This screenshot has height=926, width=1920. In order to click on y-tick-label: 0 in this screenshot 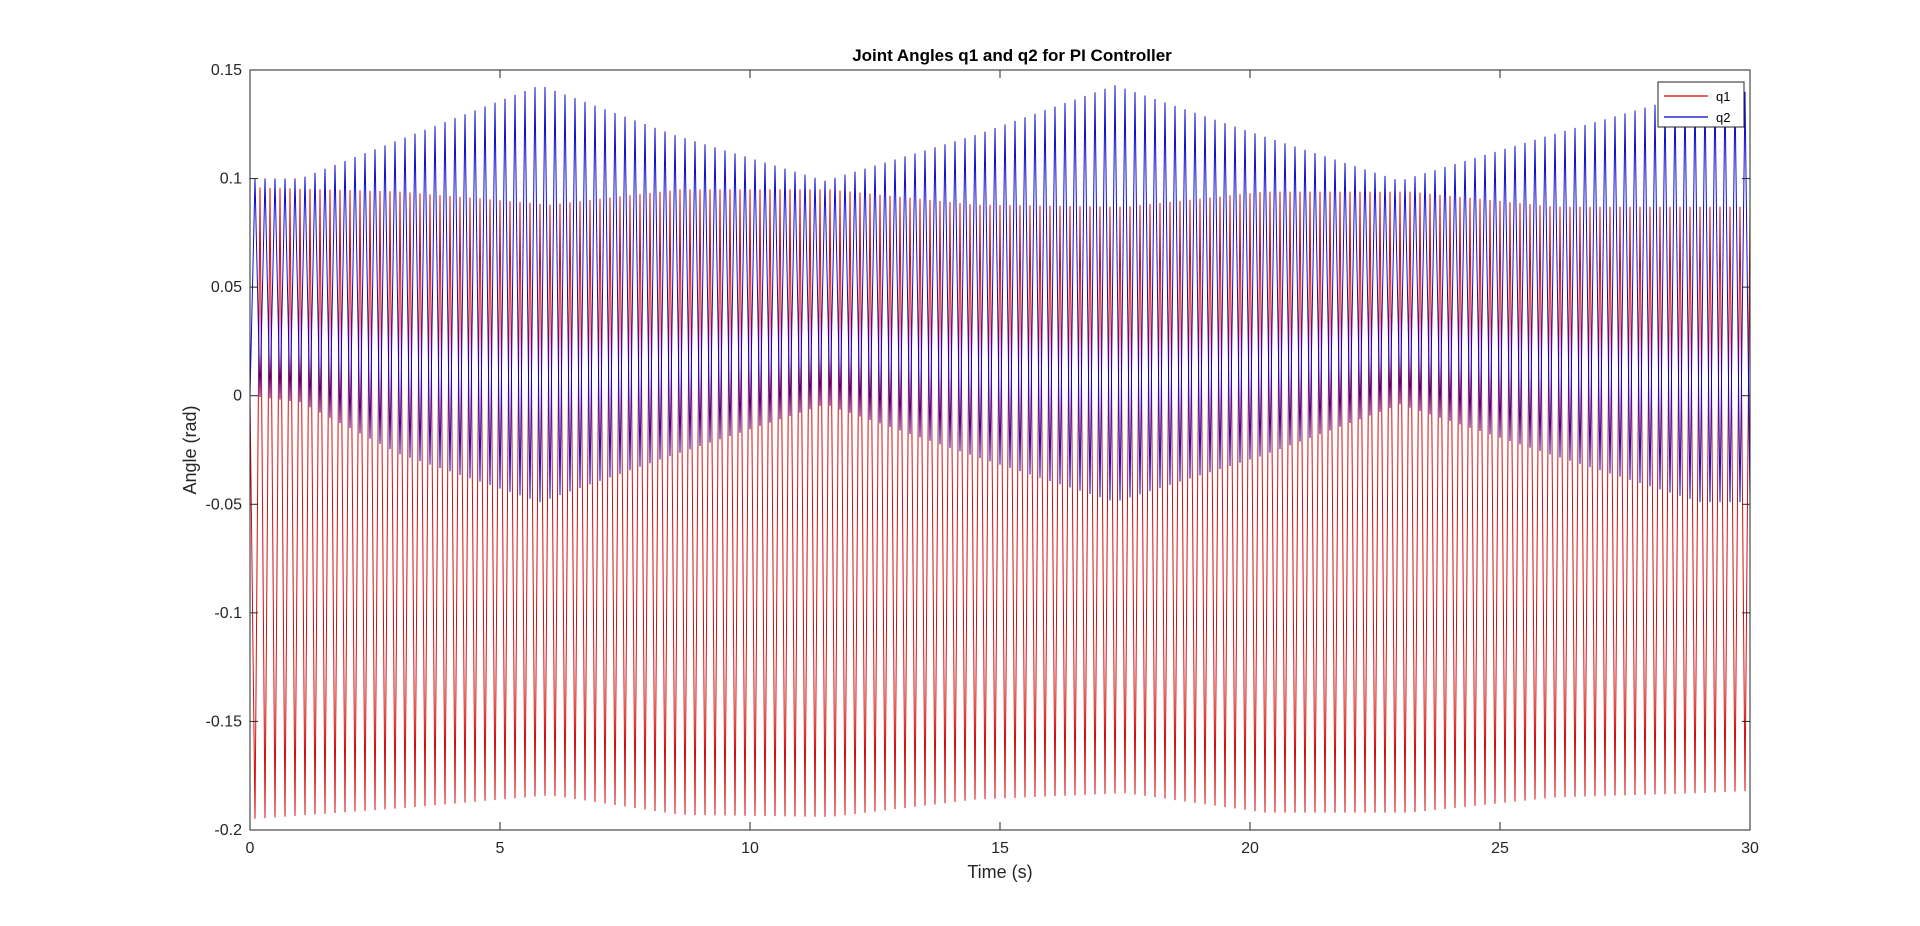, I will do `click(237, 396)`.